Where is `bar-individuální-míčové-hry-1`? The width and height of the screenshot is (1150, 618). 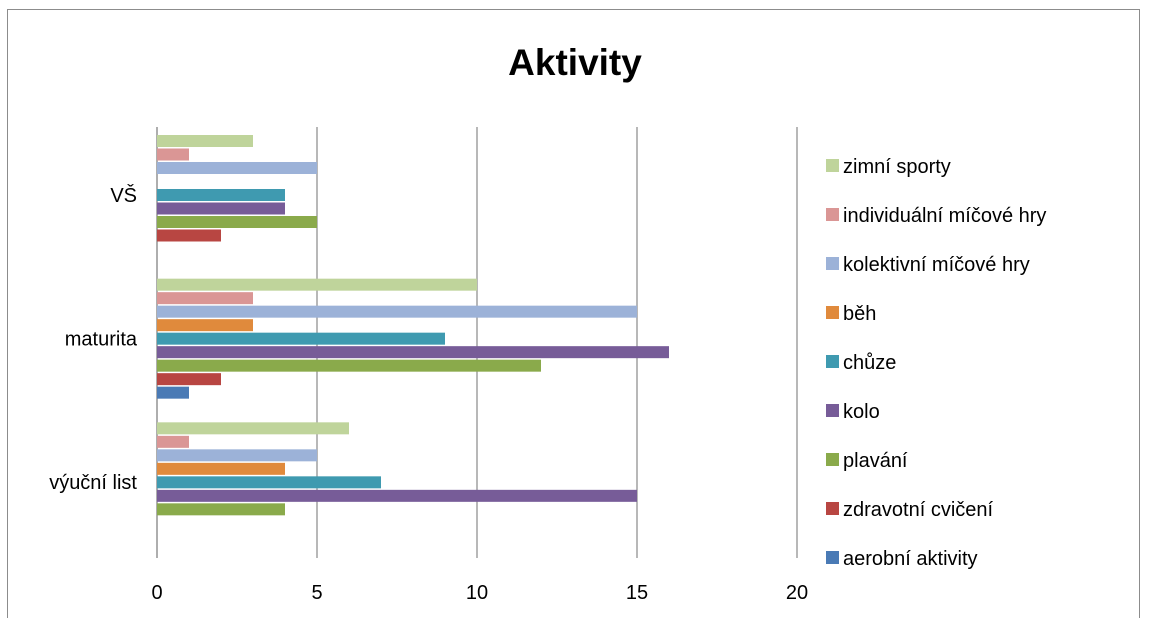 bar-individuální-míčové-hry-1 is located at coordinates (205, 298).